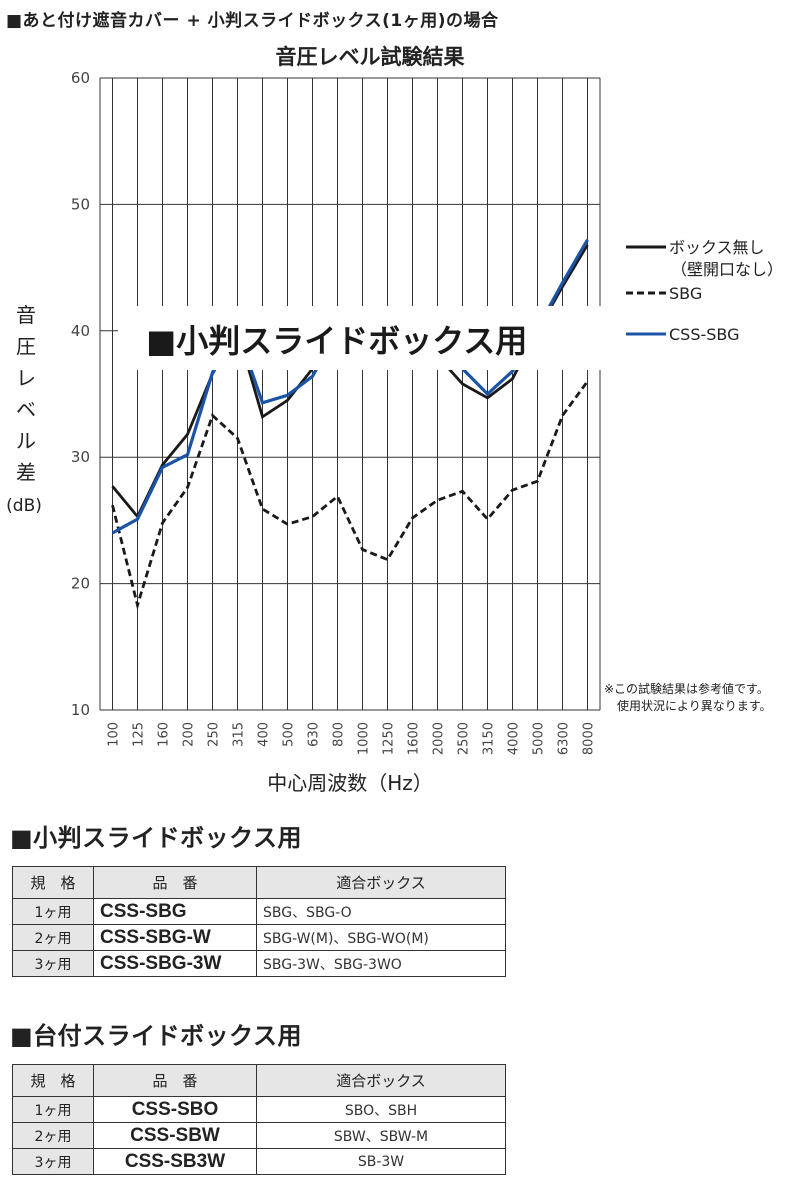 The height and width of the screenshot is (1187, 796). I want to click on y-axis-label: ル, so click(26, 441).